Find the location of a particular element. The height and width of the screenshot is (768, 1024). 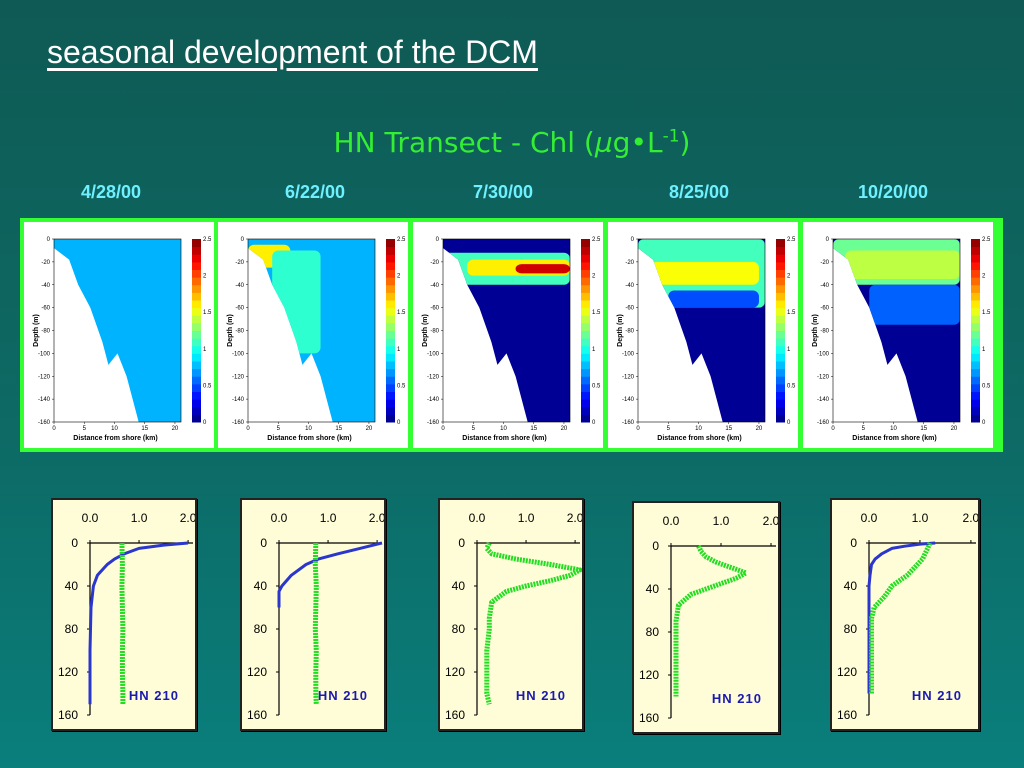

section-field is located at coordinates (701, 330).